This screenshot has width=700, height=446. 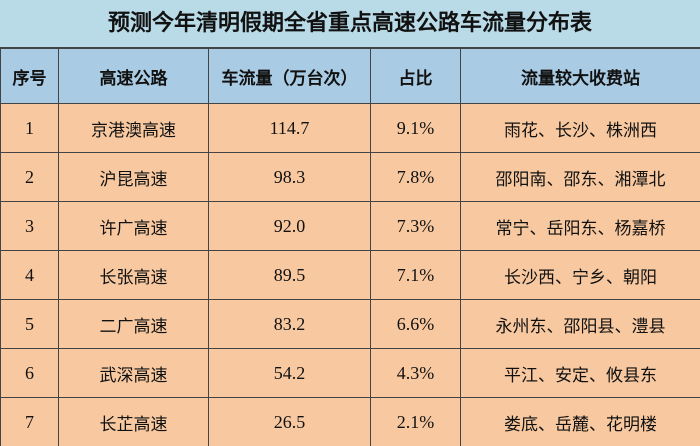 I want to click on table-cell: 长沙西、宁乡、朝阳, so click(x=580, y=275).